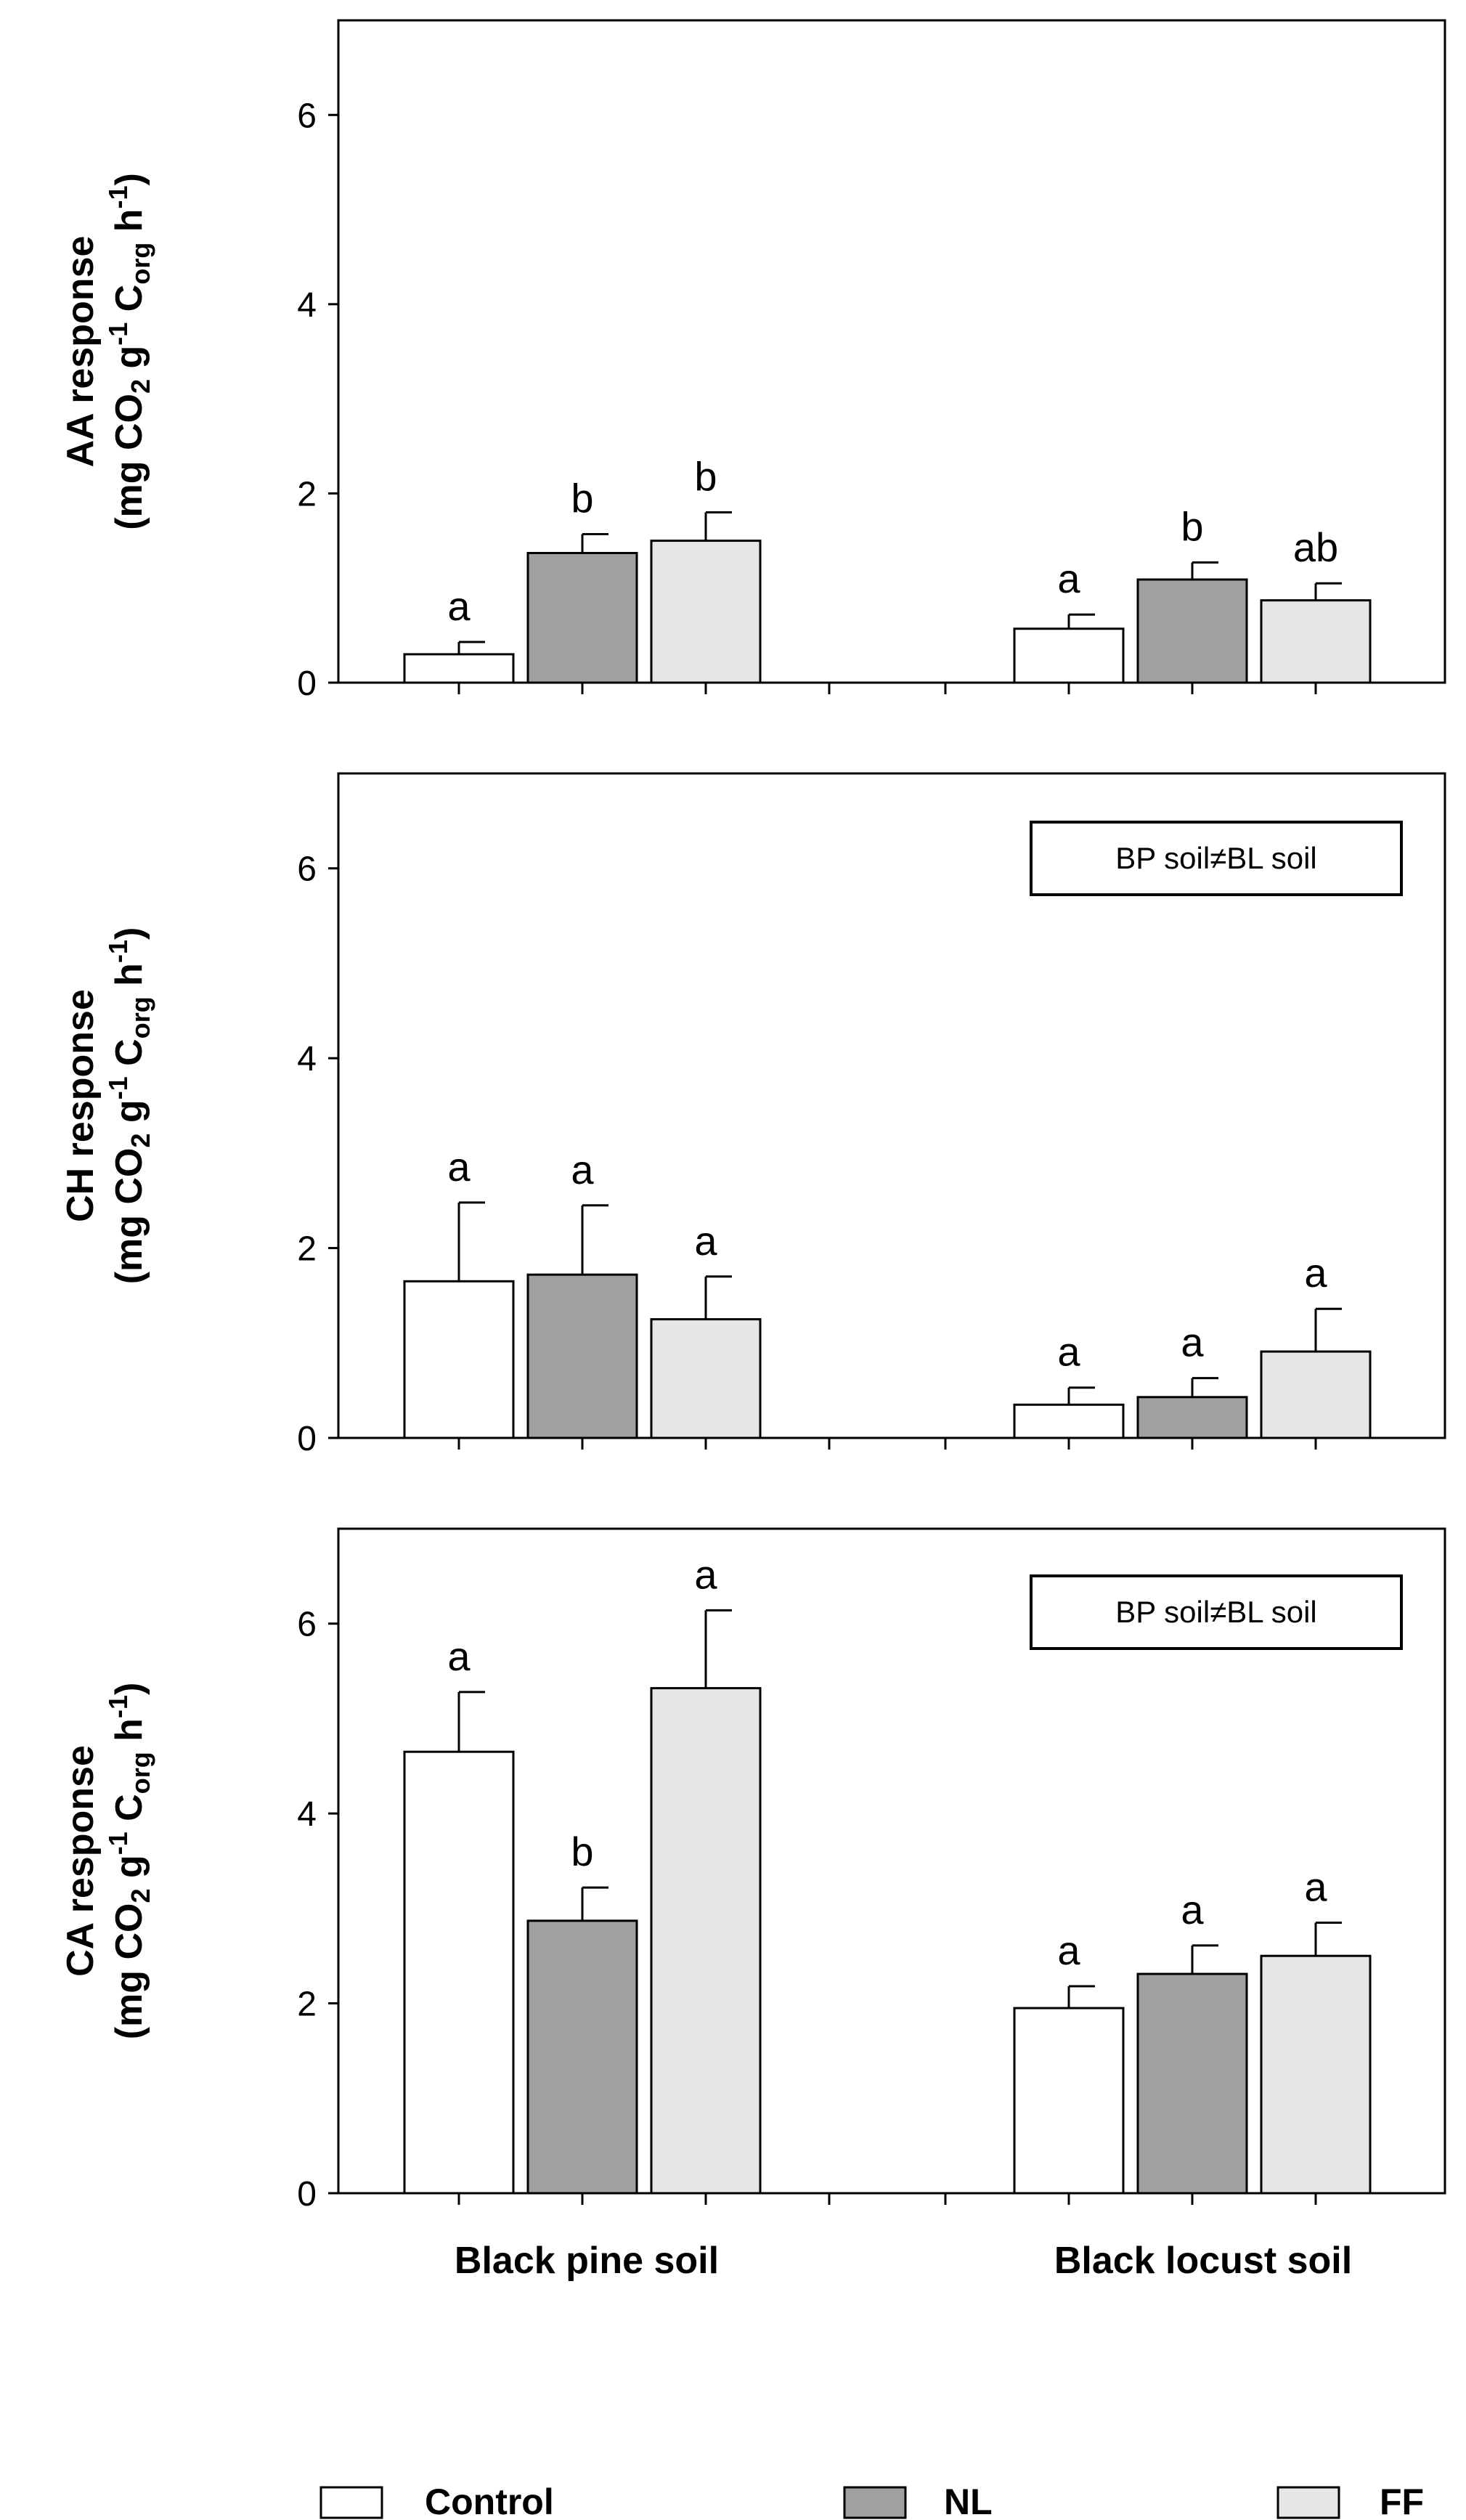 The height and width of the screenshot is (2520, 1466). What do you see at coordinates (968, 2501) in the screenshot?
I see `legend-label-nl: NL` at bounding box center [968, 2501].